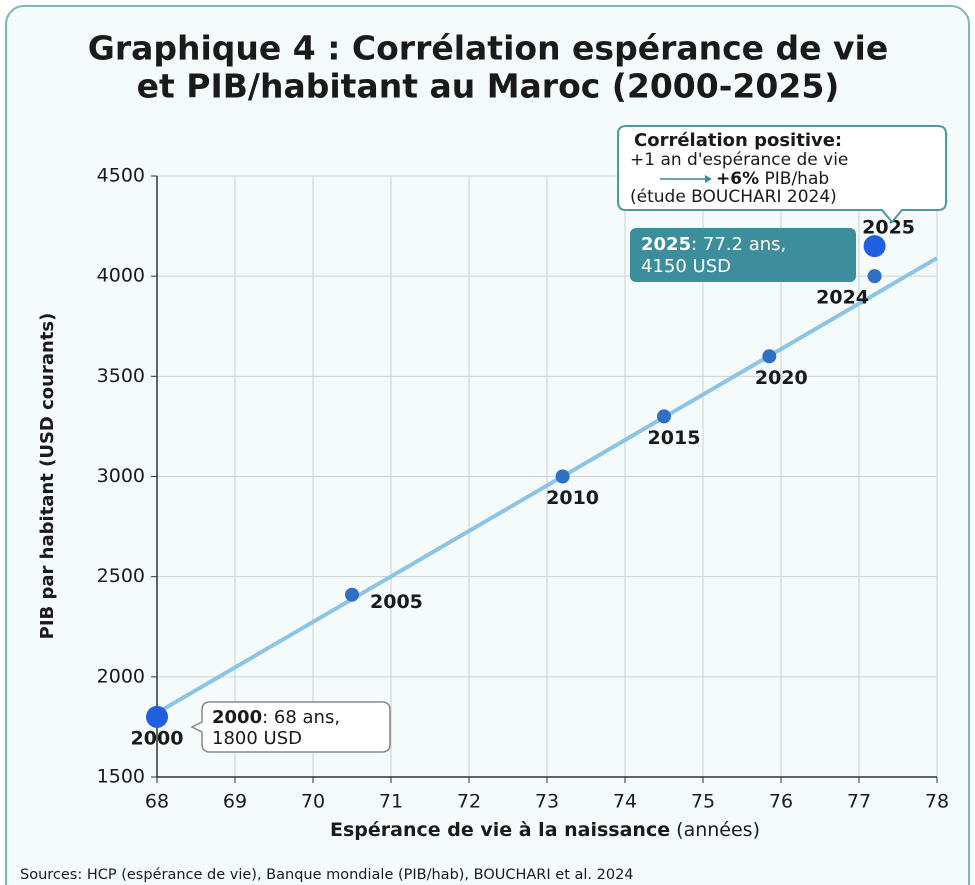 Image resolution: width=975 pixels, height=885 pixels. Describe the element at coordinates (121, 276) in the screenshot. I see `y-tick-label: 4000` at that location.